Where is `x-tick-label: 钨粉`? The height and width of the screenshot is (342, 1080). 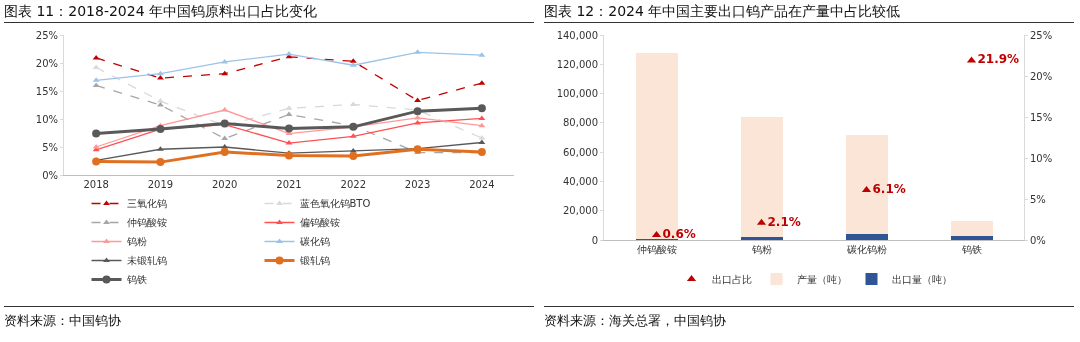 x-tick-label: 钨粉 is located at coordinates (761, 249).